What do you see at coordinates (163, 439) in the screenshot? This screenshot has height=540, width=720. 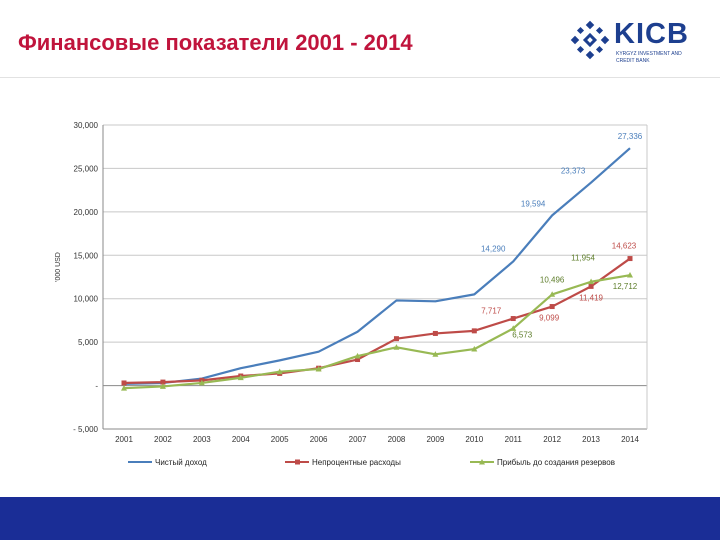 I see `x-tick-label: 2002` at bounding box center [163, 439].